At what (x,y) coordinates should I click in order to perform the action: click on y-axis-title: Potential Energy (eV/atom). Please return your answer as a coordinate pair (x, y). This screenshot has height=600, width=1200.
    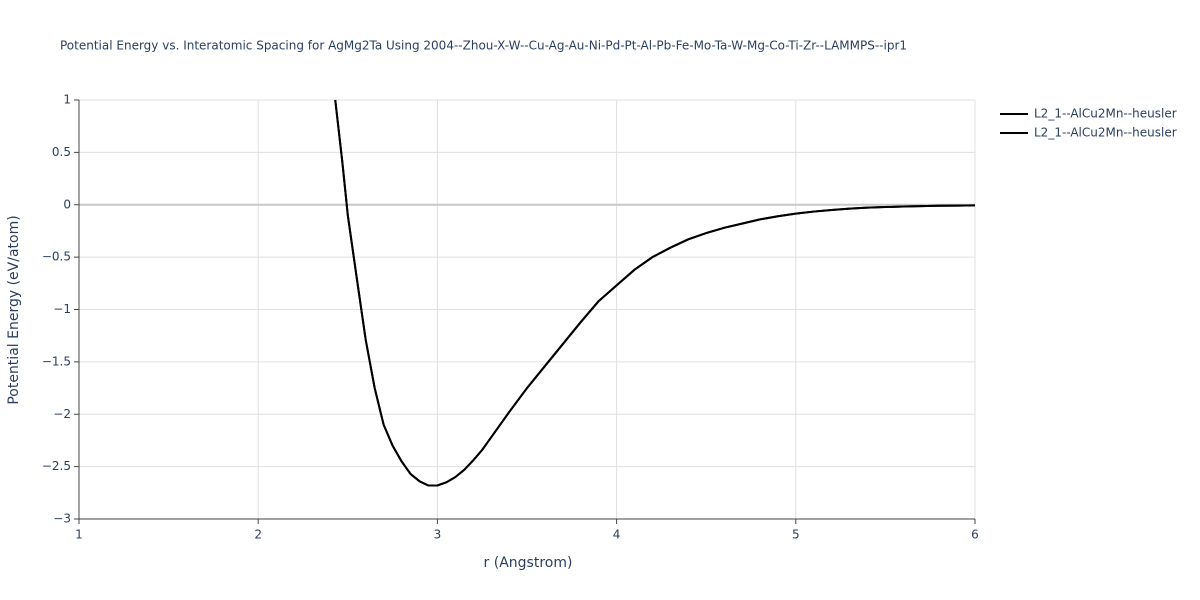
    Looking at the image, I should click on (14, 309).